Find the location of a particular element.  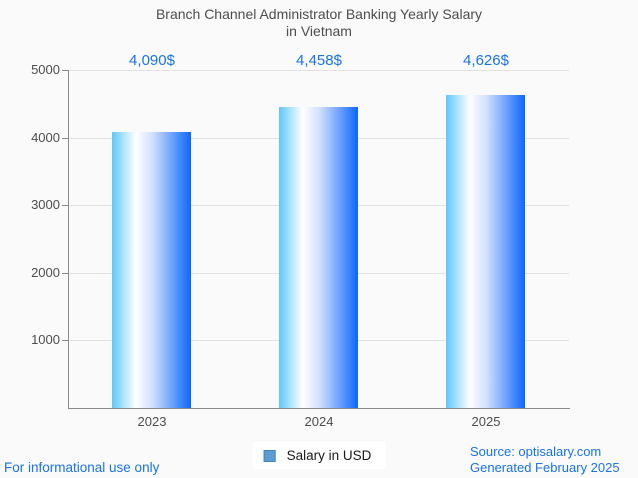

y-axis-line is located at coordinates (68, 239).